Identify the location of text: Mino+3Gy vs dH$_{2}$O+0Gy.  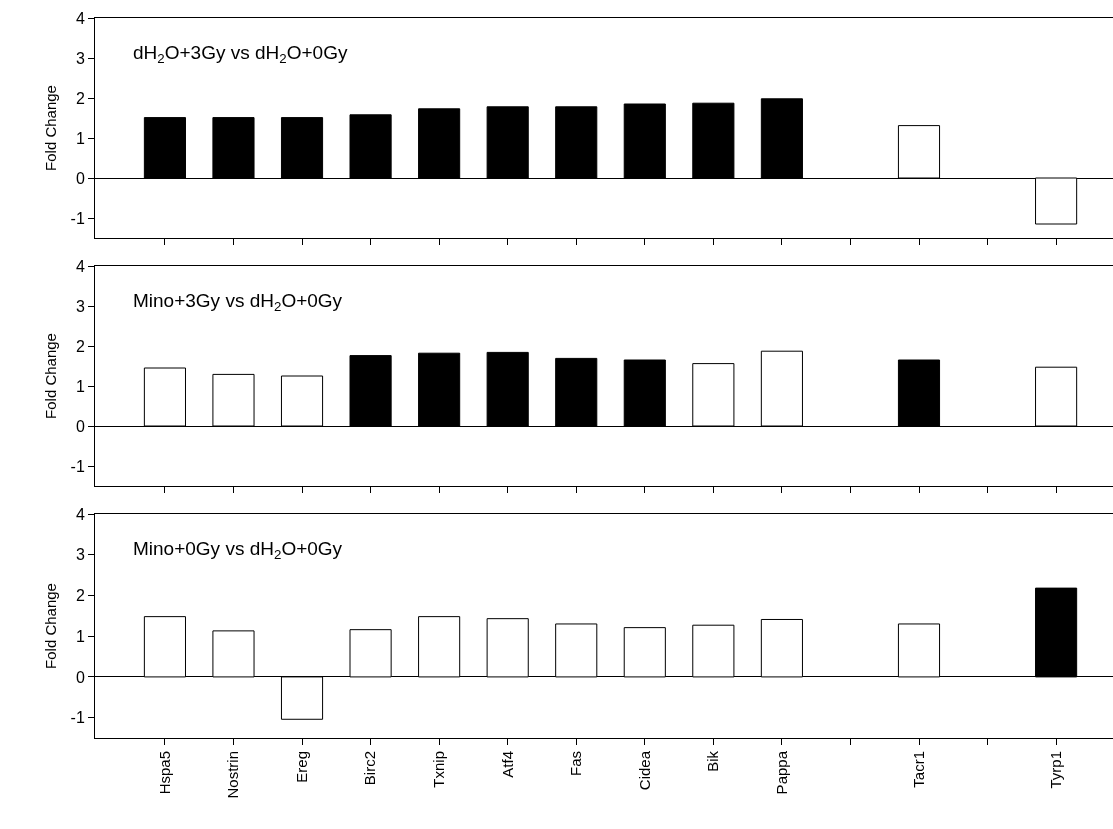
(238, 302).